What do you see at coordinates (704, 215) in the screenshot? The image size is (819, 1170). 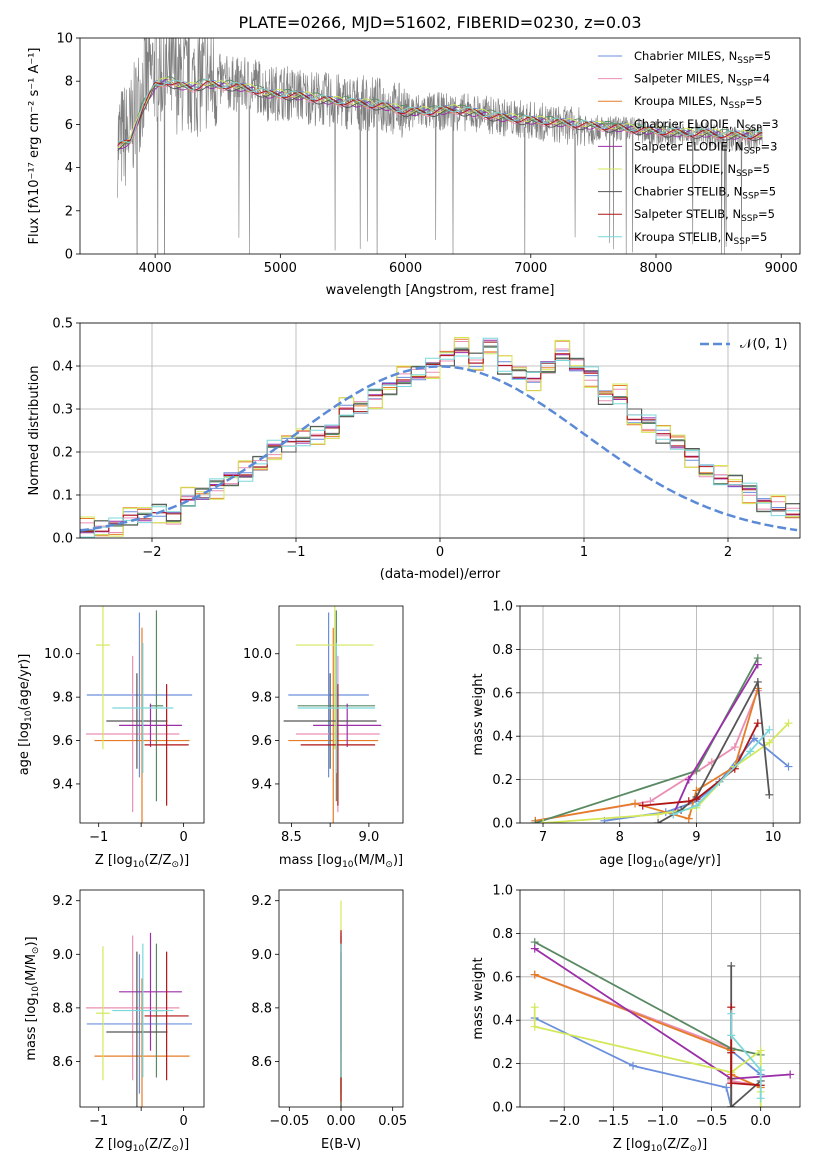 I see `legend-entry-8: Salpeter STELIB, NSSP=5` at bounding box center [704, 215].